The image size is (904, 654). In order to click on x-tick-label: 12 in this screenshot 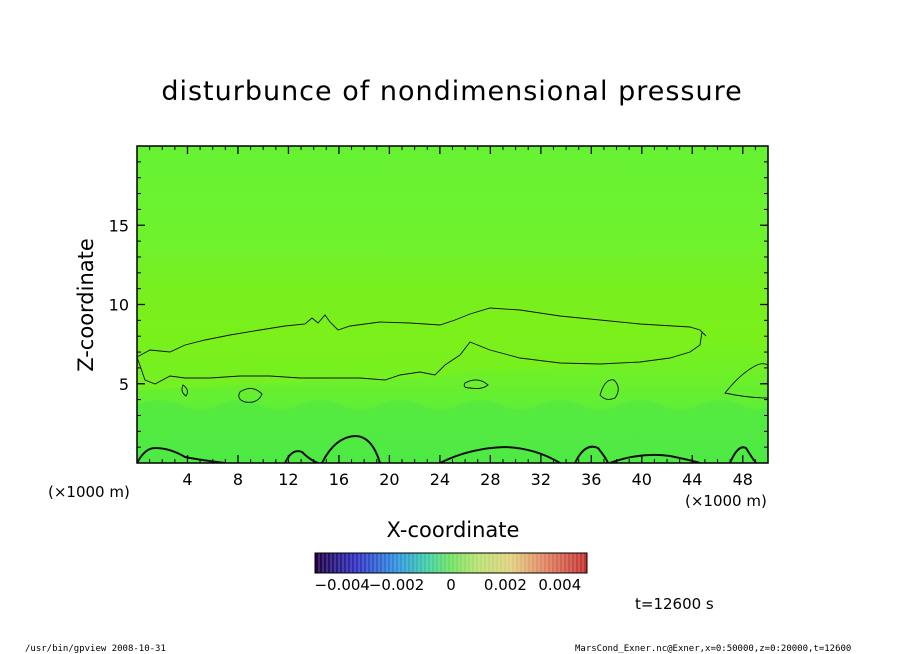, I will do `click(288, 479)`.